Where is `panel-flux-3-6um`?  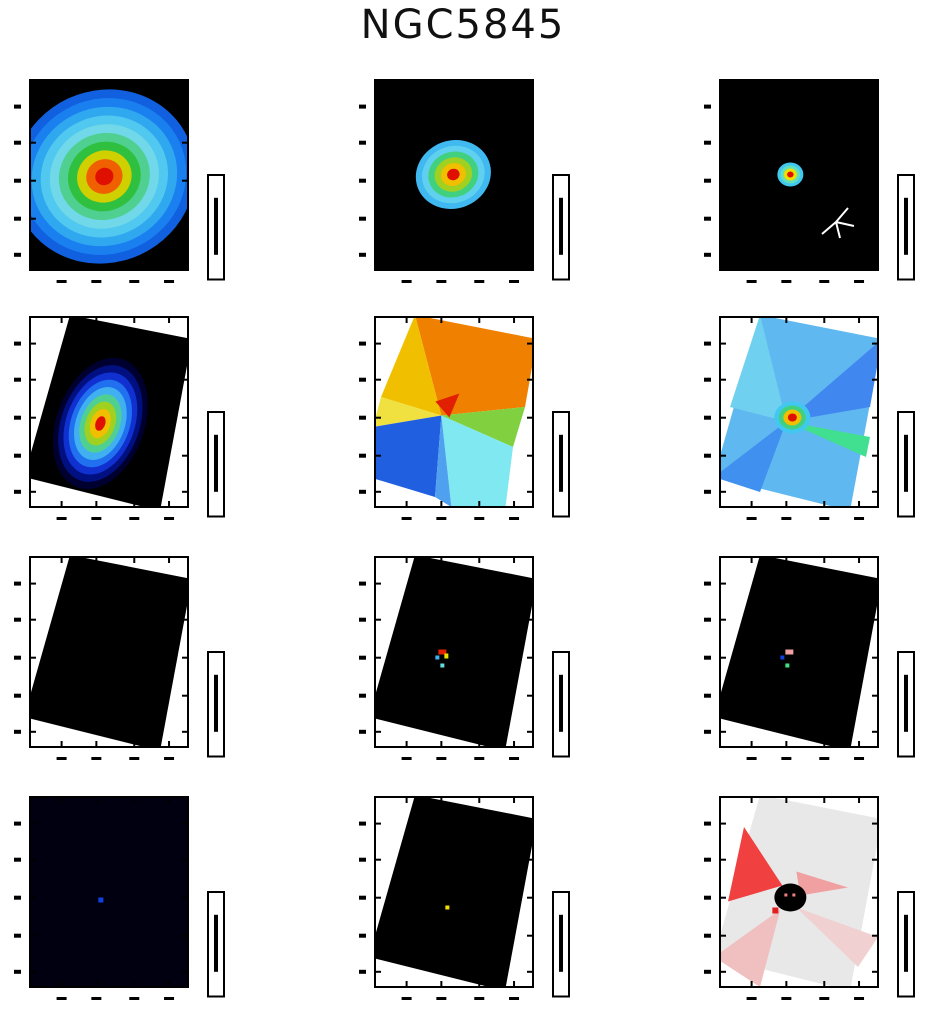
panel-flux-3-6um is located at coordinates (150, 190).